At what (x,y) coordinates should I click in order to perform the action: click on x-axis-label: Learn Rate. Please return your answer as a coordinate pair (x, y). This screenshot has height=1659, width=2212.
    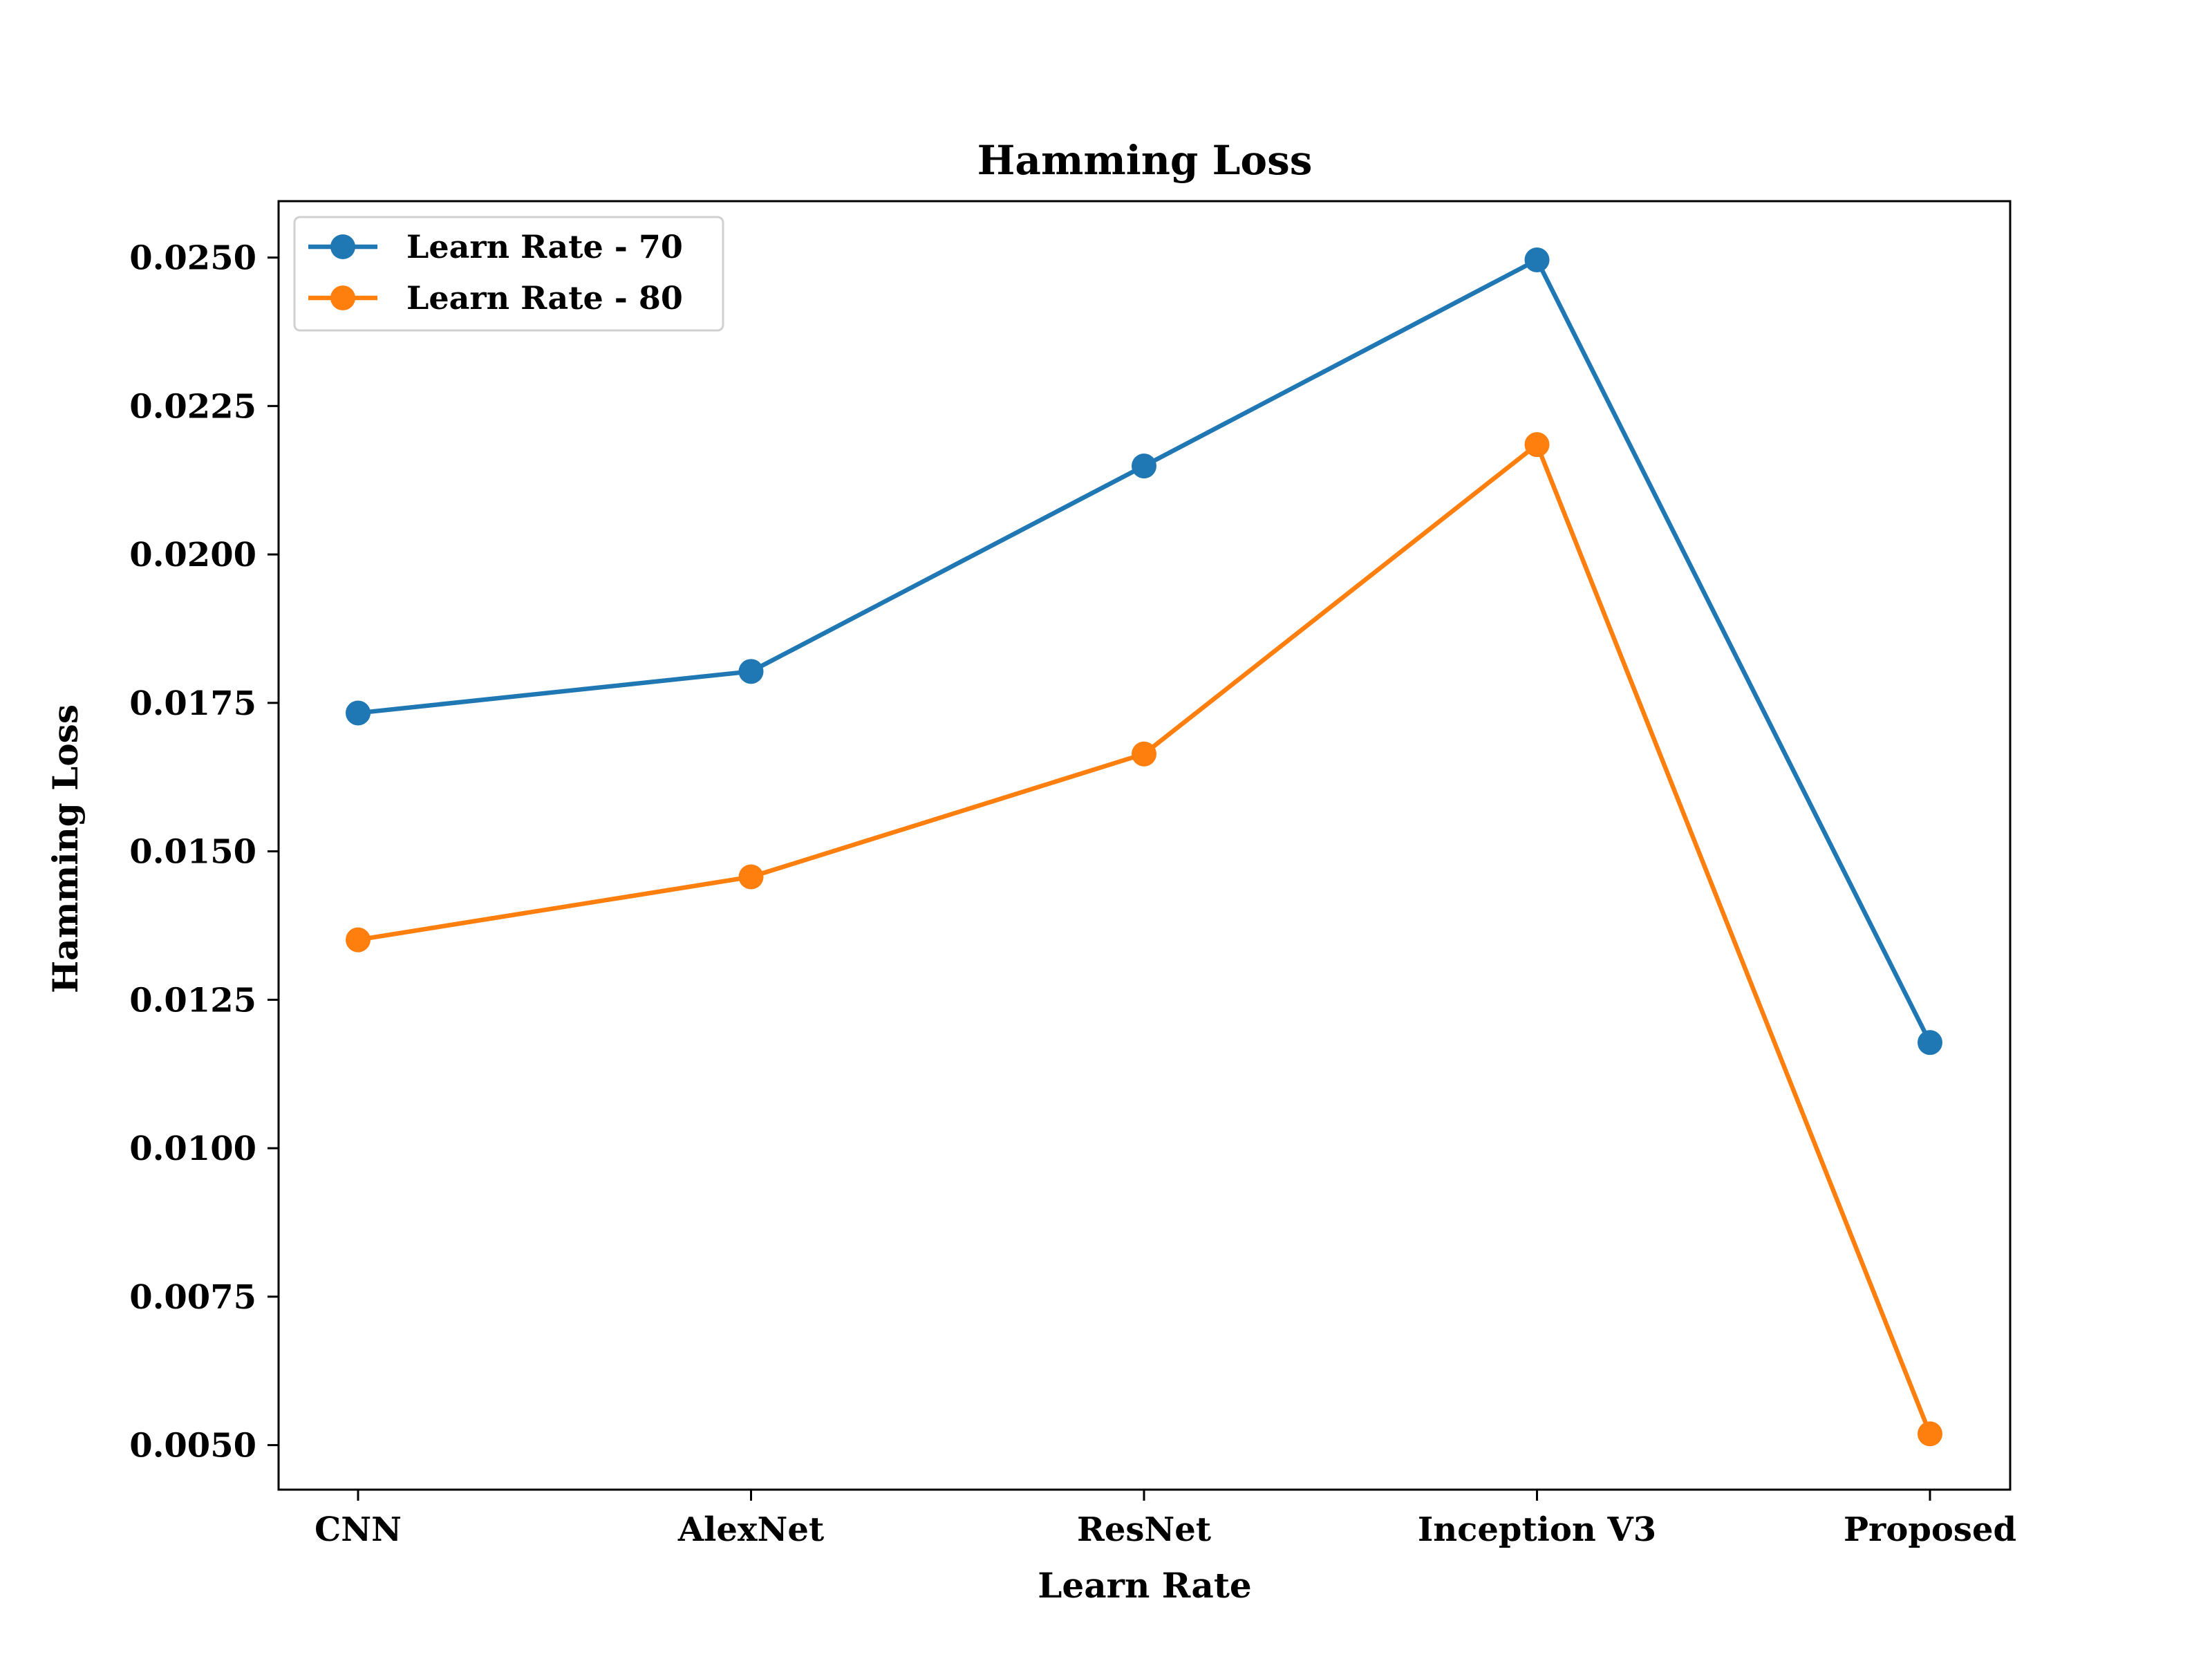
    Looking at the image, I should click on (1145, 1586).